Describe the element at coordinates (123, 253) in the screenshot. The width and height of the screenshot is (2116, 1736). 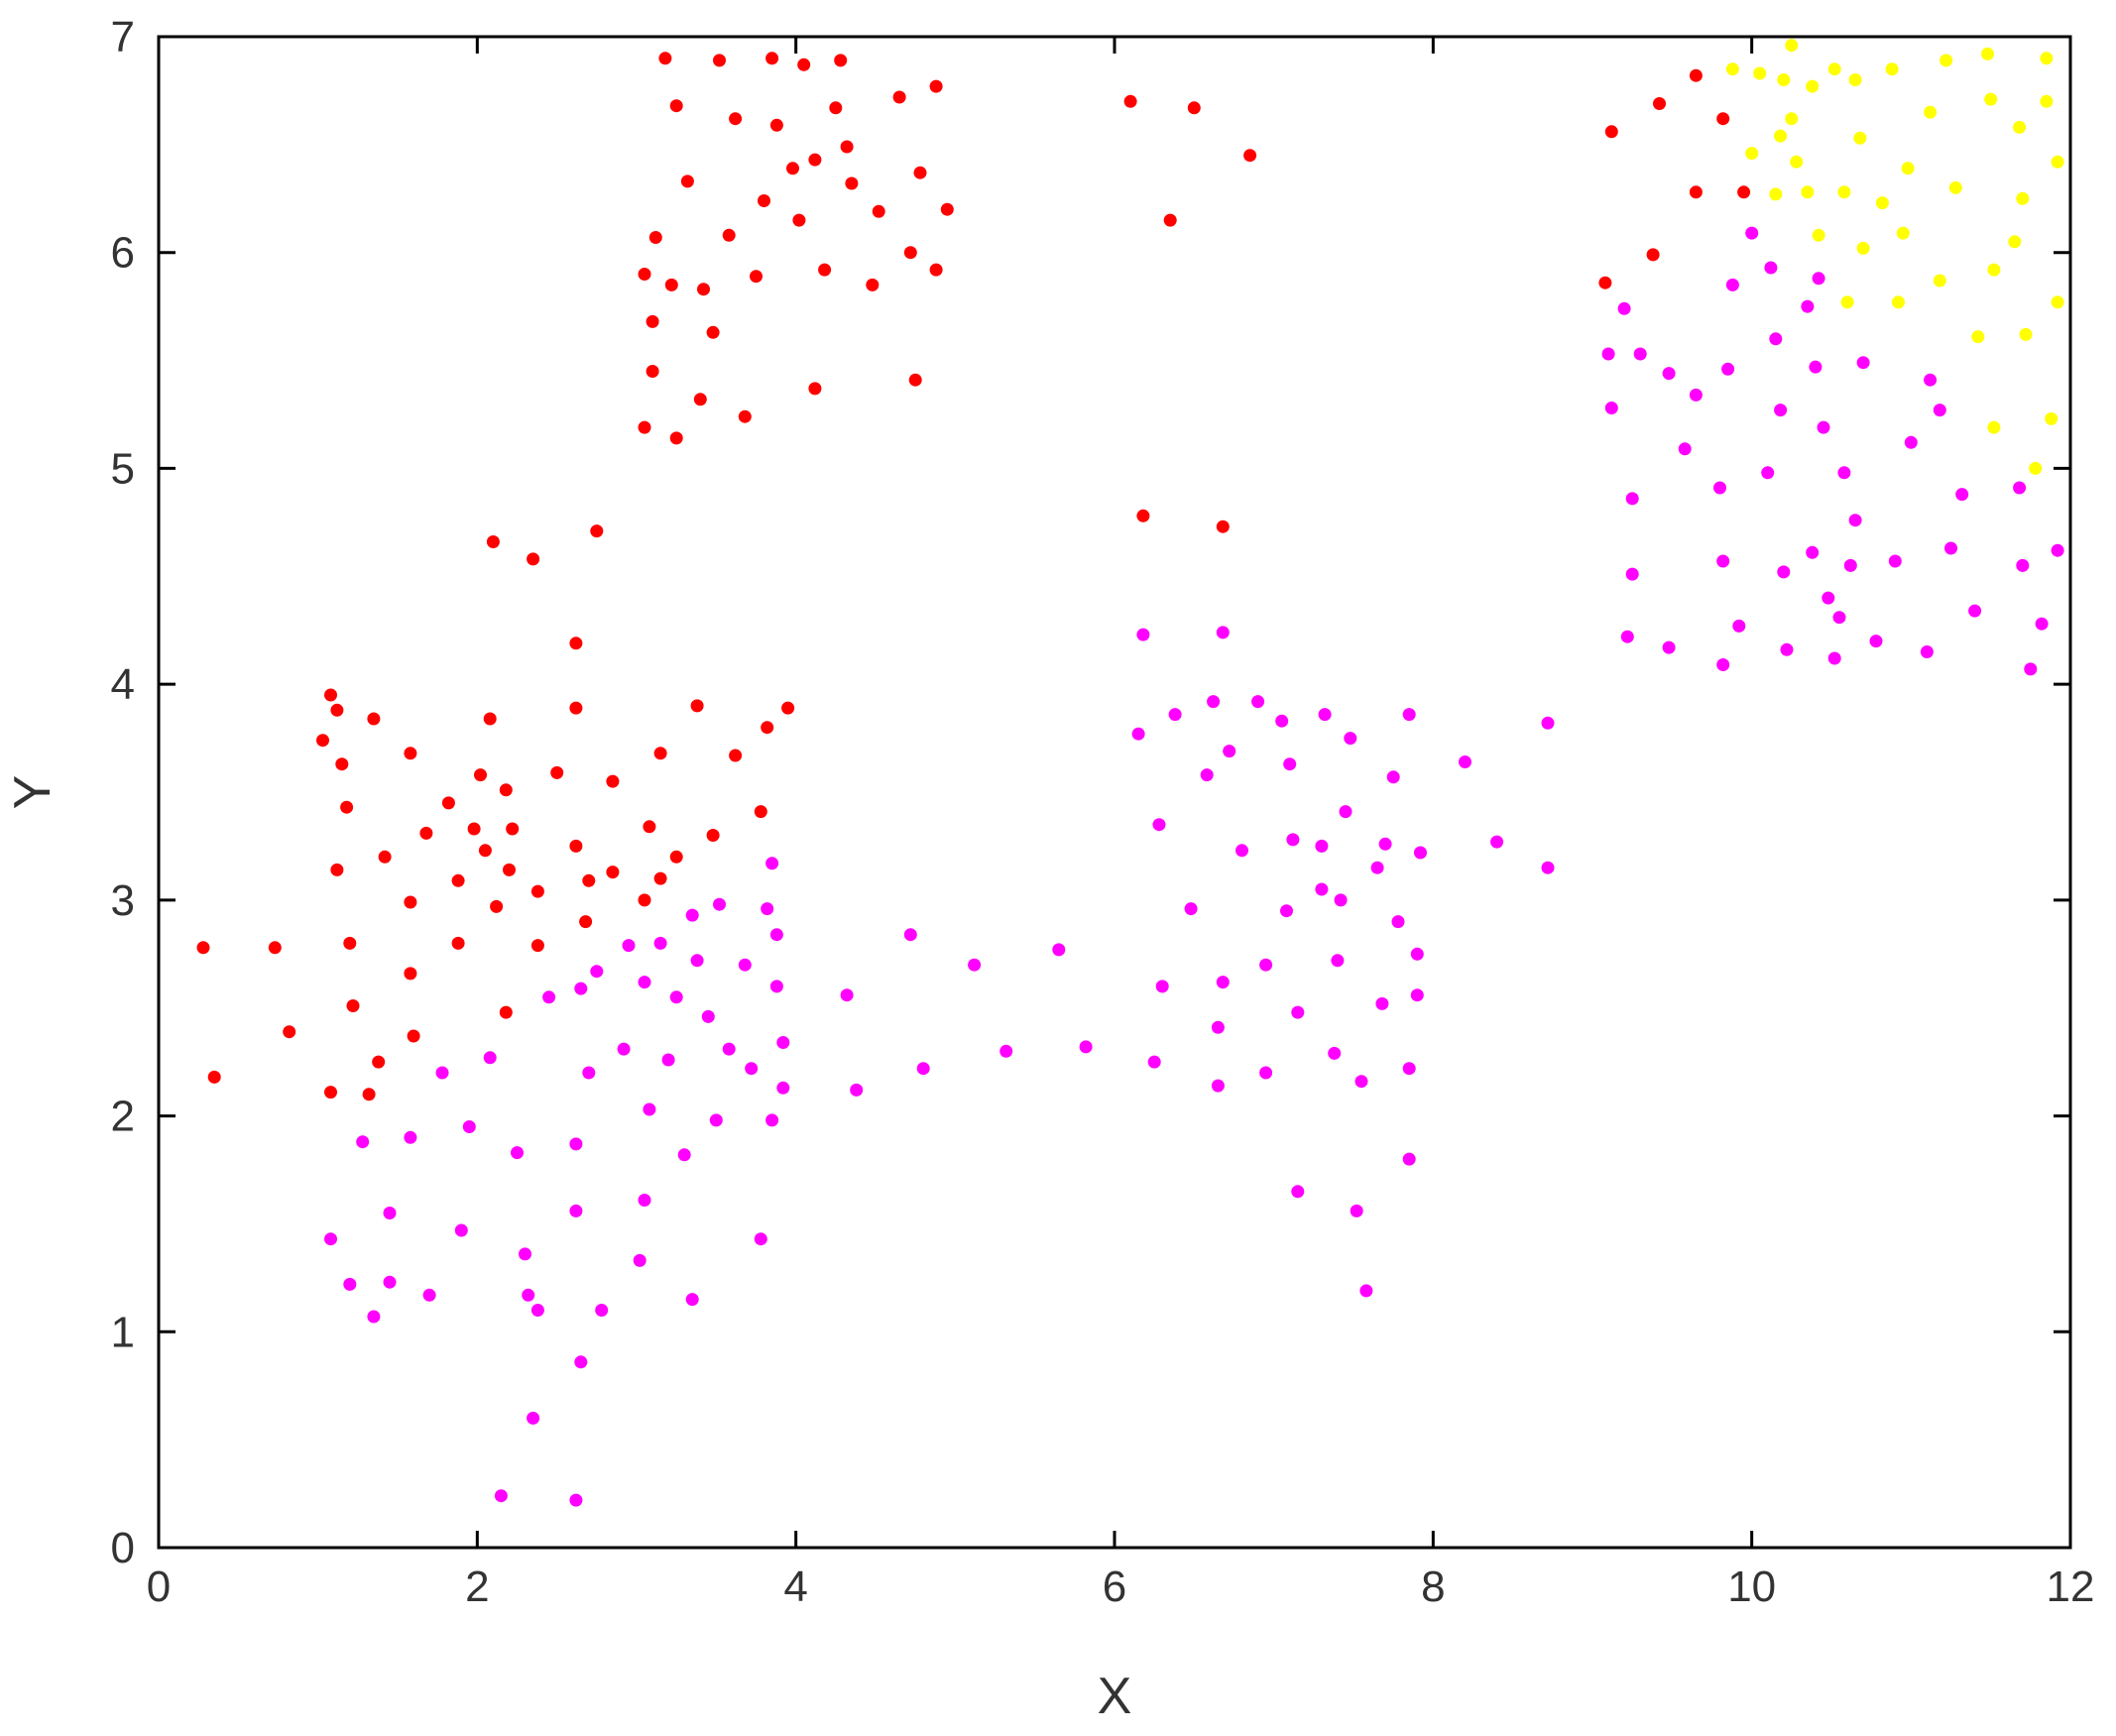
I see `y-tick-label-6: 6` at that location.